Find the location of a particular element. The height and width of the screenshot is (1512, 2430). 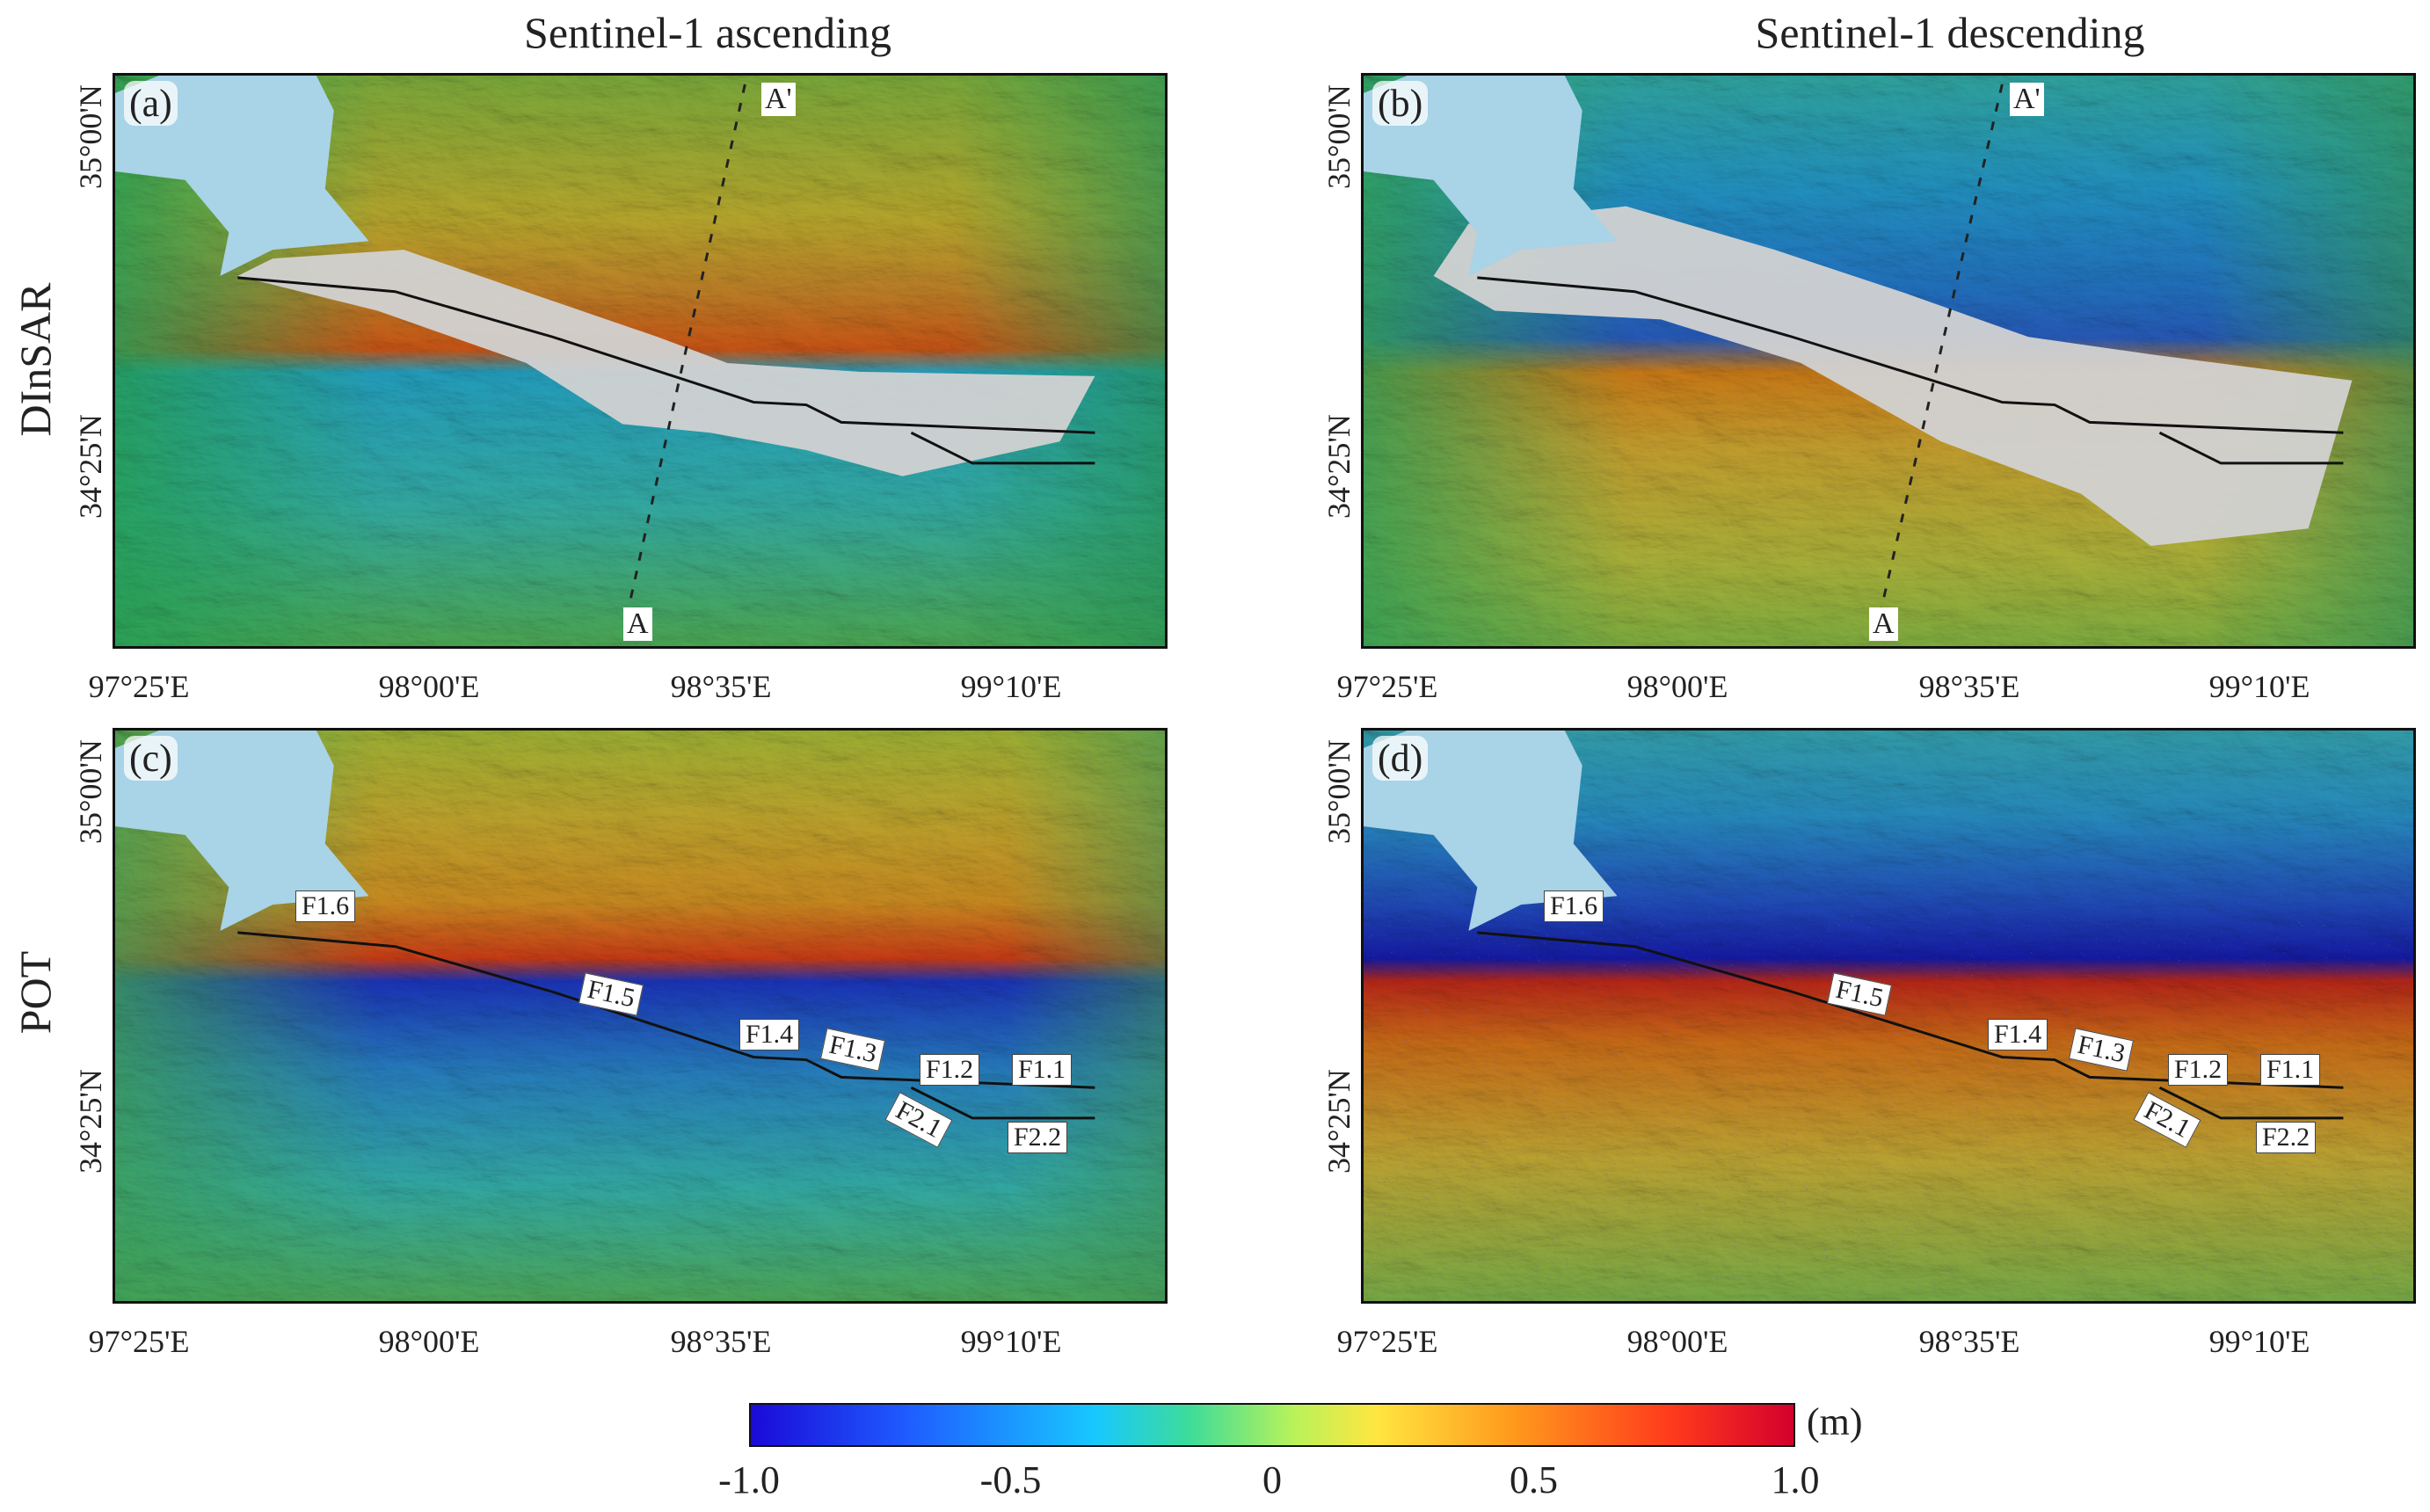

colorbar-tick-label: -0.5 is located at coordinates (1010, 1480).